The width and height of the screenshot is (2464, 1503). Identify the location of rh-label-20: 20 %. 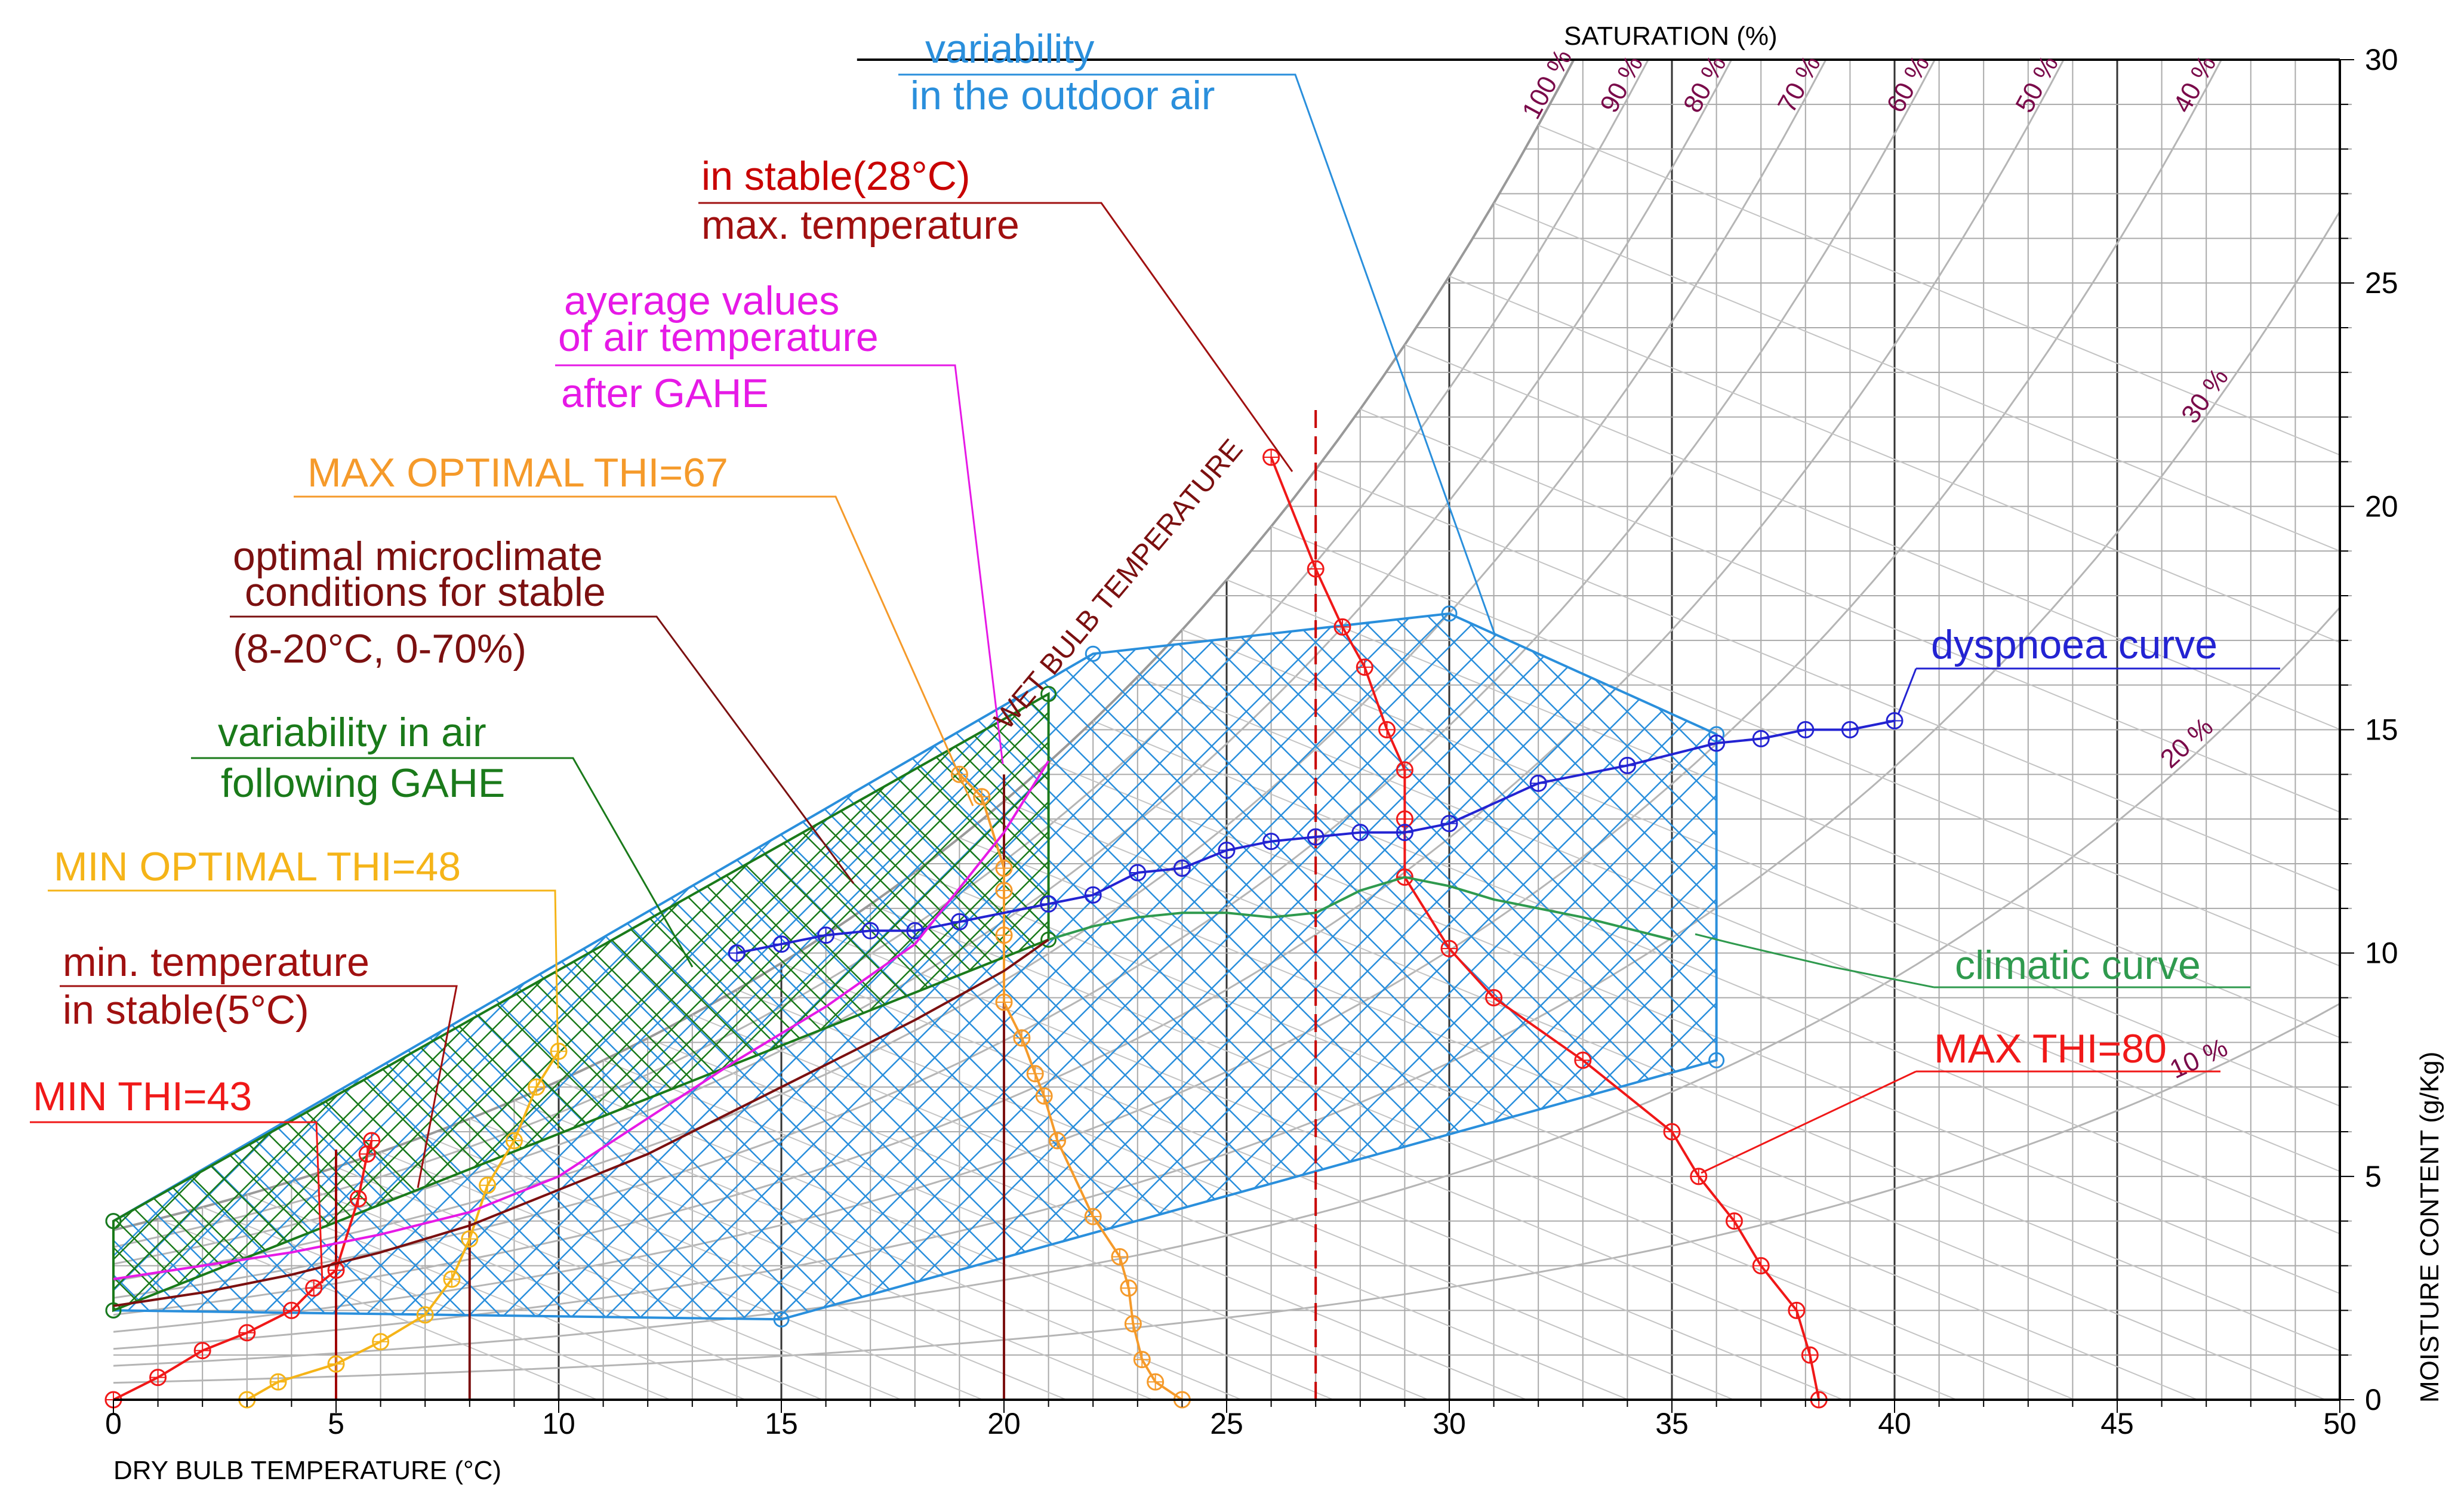
(2187, 743).